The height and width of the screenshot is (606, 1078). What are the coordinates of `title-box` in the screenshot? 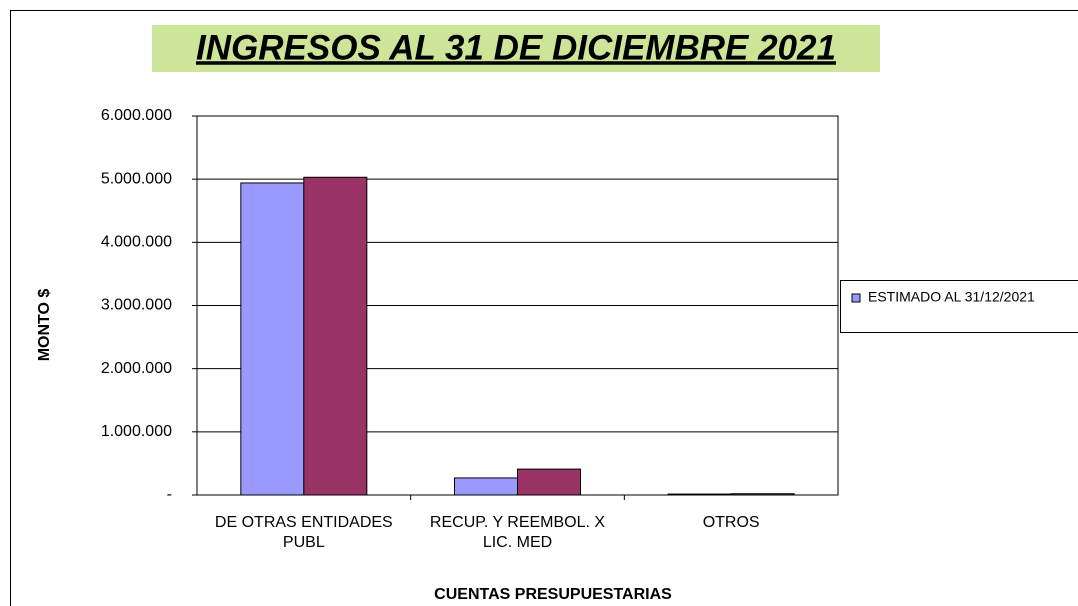 It's located at (516, 48).